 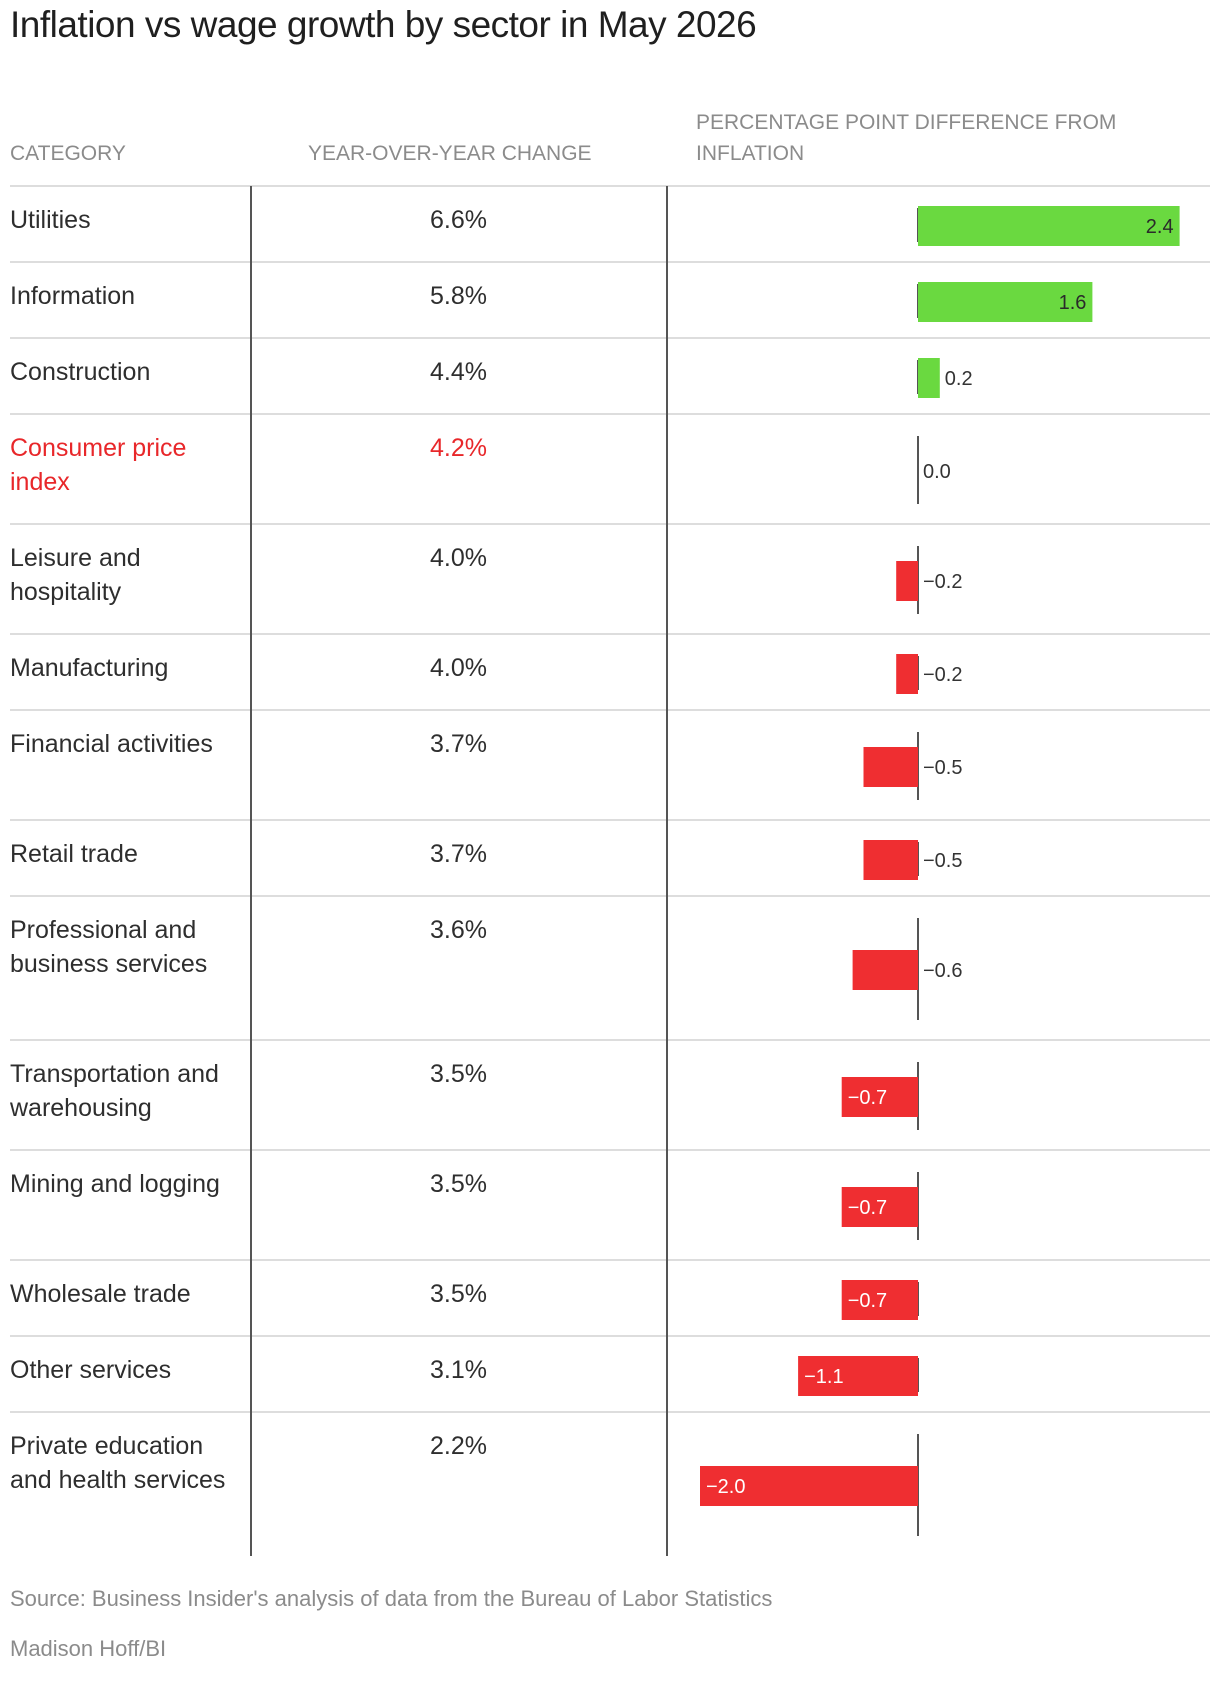 What do you see at coordinates (942, 971) in the screenshot?
I see `difference-value-label: −0.6` at bounding box center [942, 971].